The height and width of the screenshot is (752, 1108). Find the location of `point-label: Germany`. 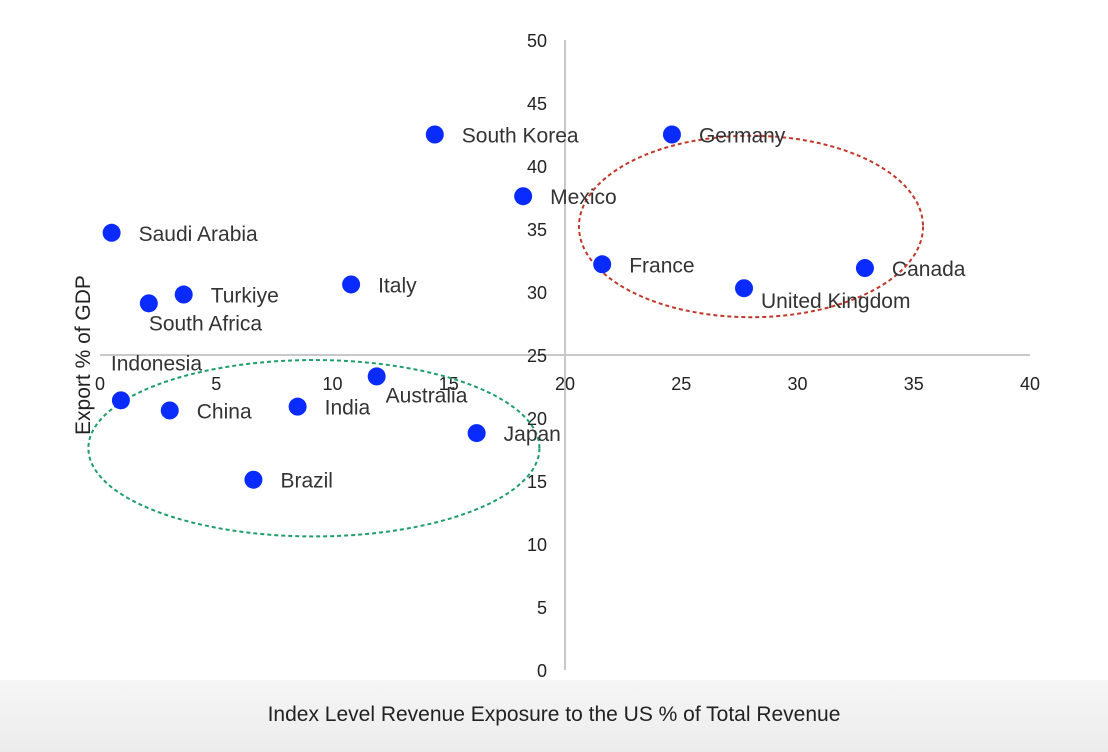

point-label: Germany is located at coordinates (742, 136).